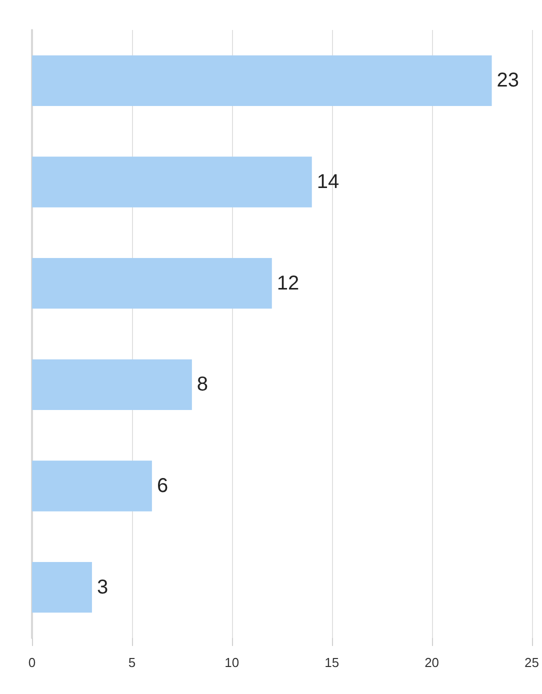 Image resolution: width=542 pixels, height=694 pixels. I want to click on x-tick-label: 25, so click(532, 662).